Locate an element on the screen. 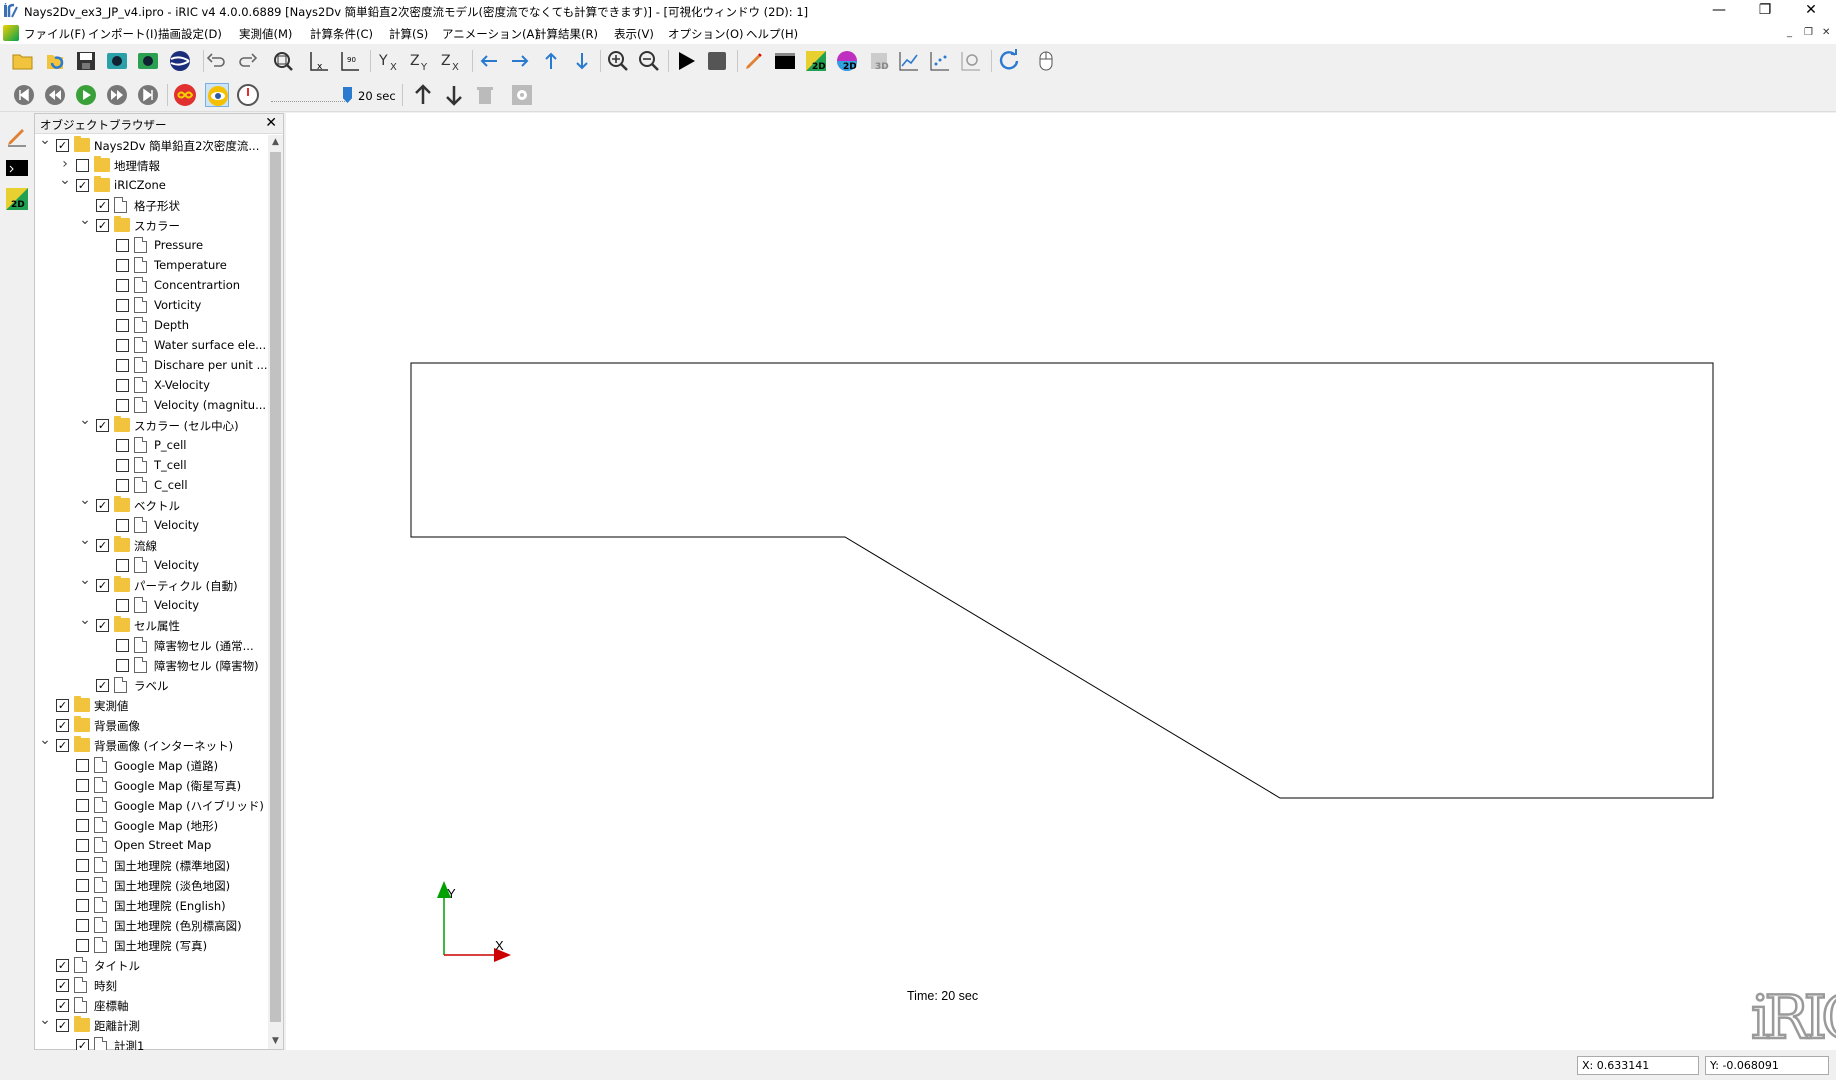  menu-file: ファイル(F) is located at coordinates (55, 34).